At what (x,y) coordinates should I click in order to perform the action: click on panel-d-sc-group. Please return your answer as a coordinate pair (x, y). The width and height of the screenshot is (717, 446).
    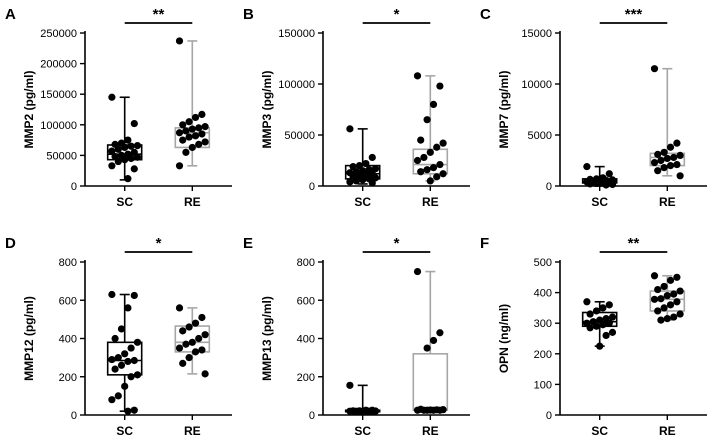
    Looking at the image, I should click on (124, 352).